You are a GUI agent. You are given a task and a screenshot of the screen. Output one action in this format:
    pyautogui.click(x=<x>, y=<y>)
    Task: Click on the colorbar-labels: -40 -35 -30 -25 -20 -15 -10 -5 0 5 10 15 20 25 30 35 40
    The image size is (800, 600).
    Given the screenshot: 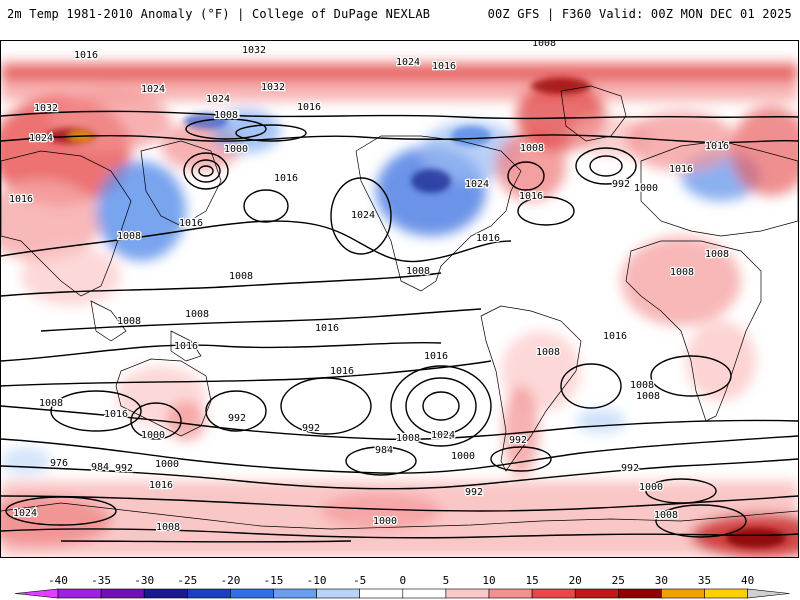 What is the action you would take?
    pyautogui.click(x=401, y=580)
    